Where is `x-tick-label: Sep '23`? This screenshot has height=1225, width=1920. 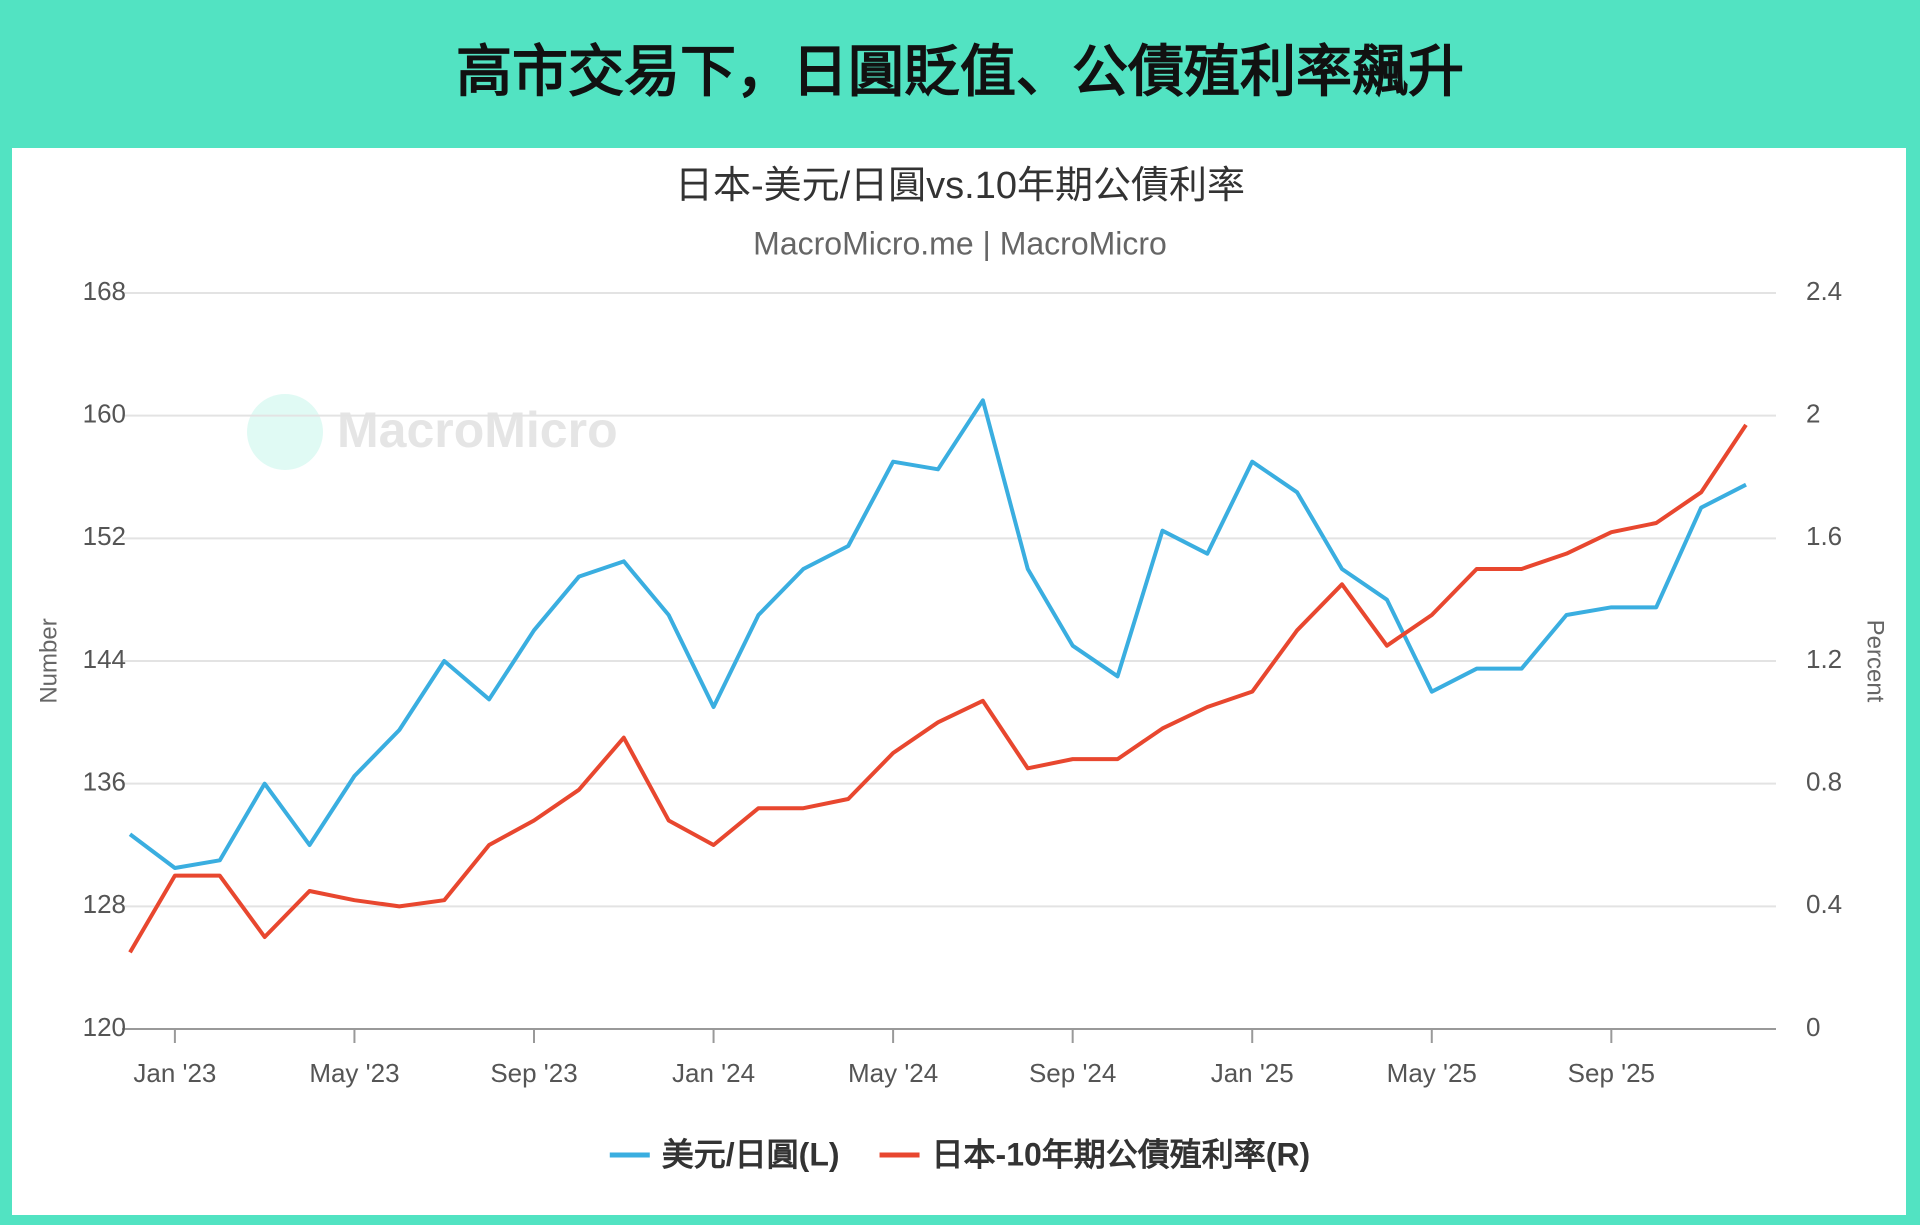
x-tick-label: Sep '23 is located at coordinates (533, 1073).